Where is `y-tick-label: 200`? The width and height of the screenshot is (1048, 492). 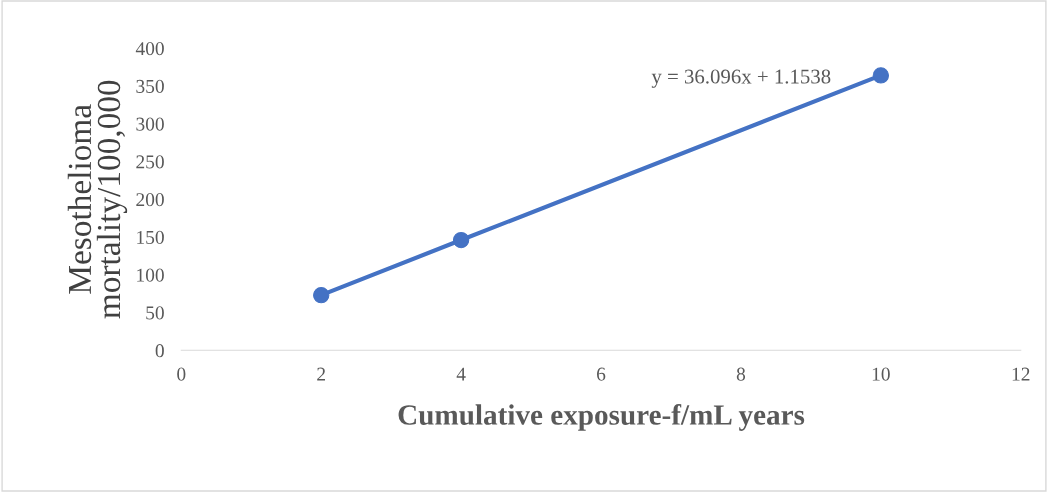 y-tick-label: 200 is located at coordinates (150, 200).